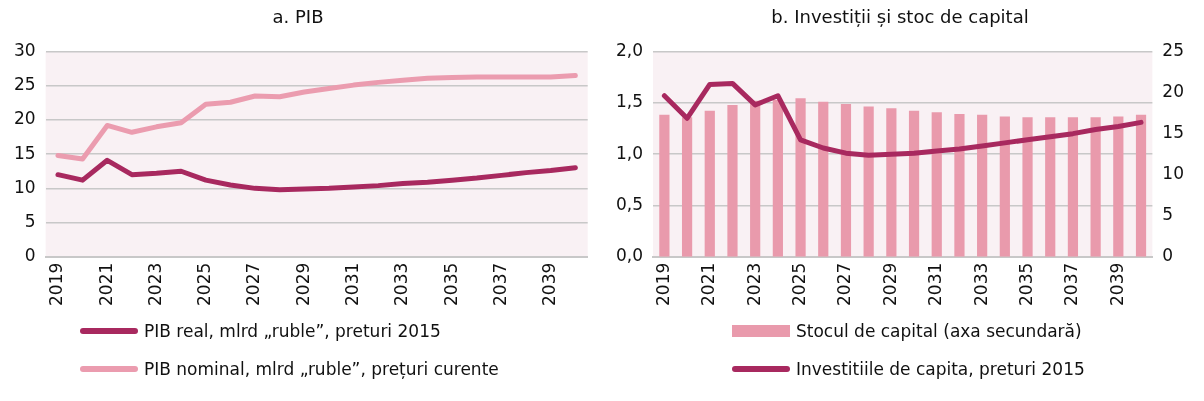 This screenshot has width=1204, height=401. Describe the element at coordinates (1173, 50) in the screenshot. I see `y2-tick-label: 25` at that location.